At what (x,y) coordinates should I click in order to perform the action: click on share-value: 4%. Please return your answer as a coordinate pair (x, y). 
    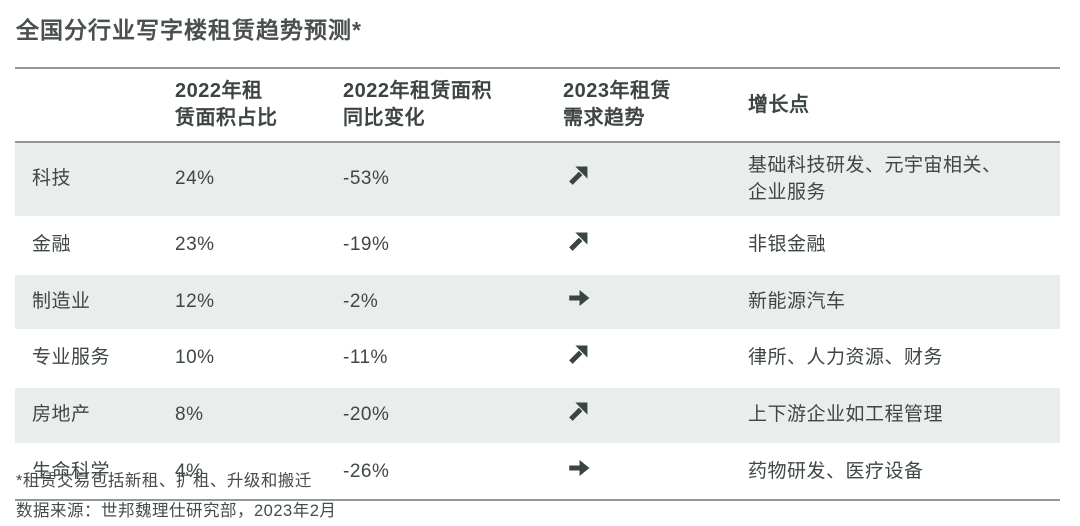
    Looking at the image, I should click on (189, 471).